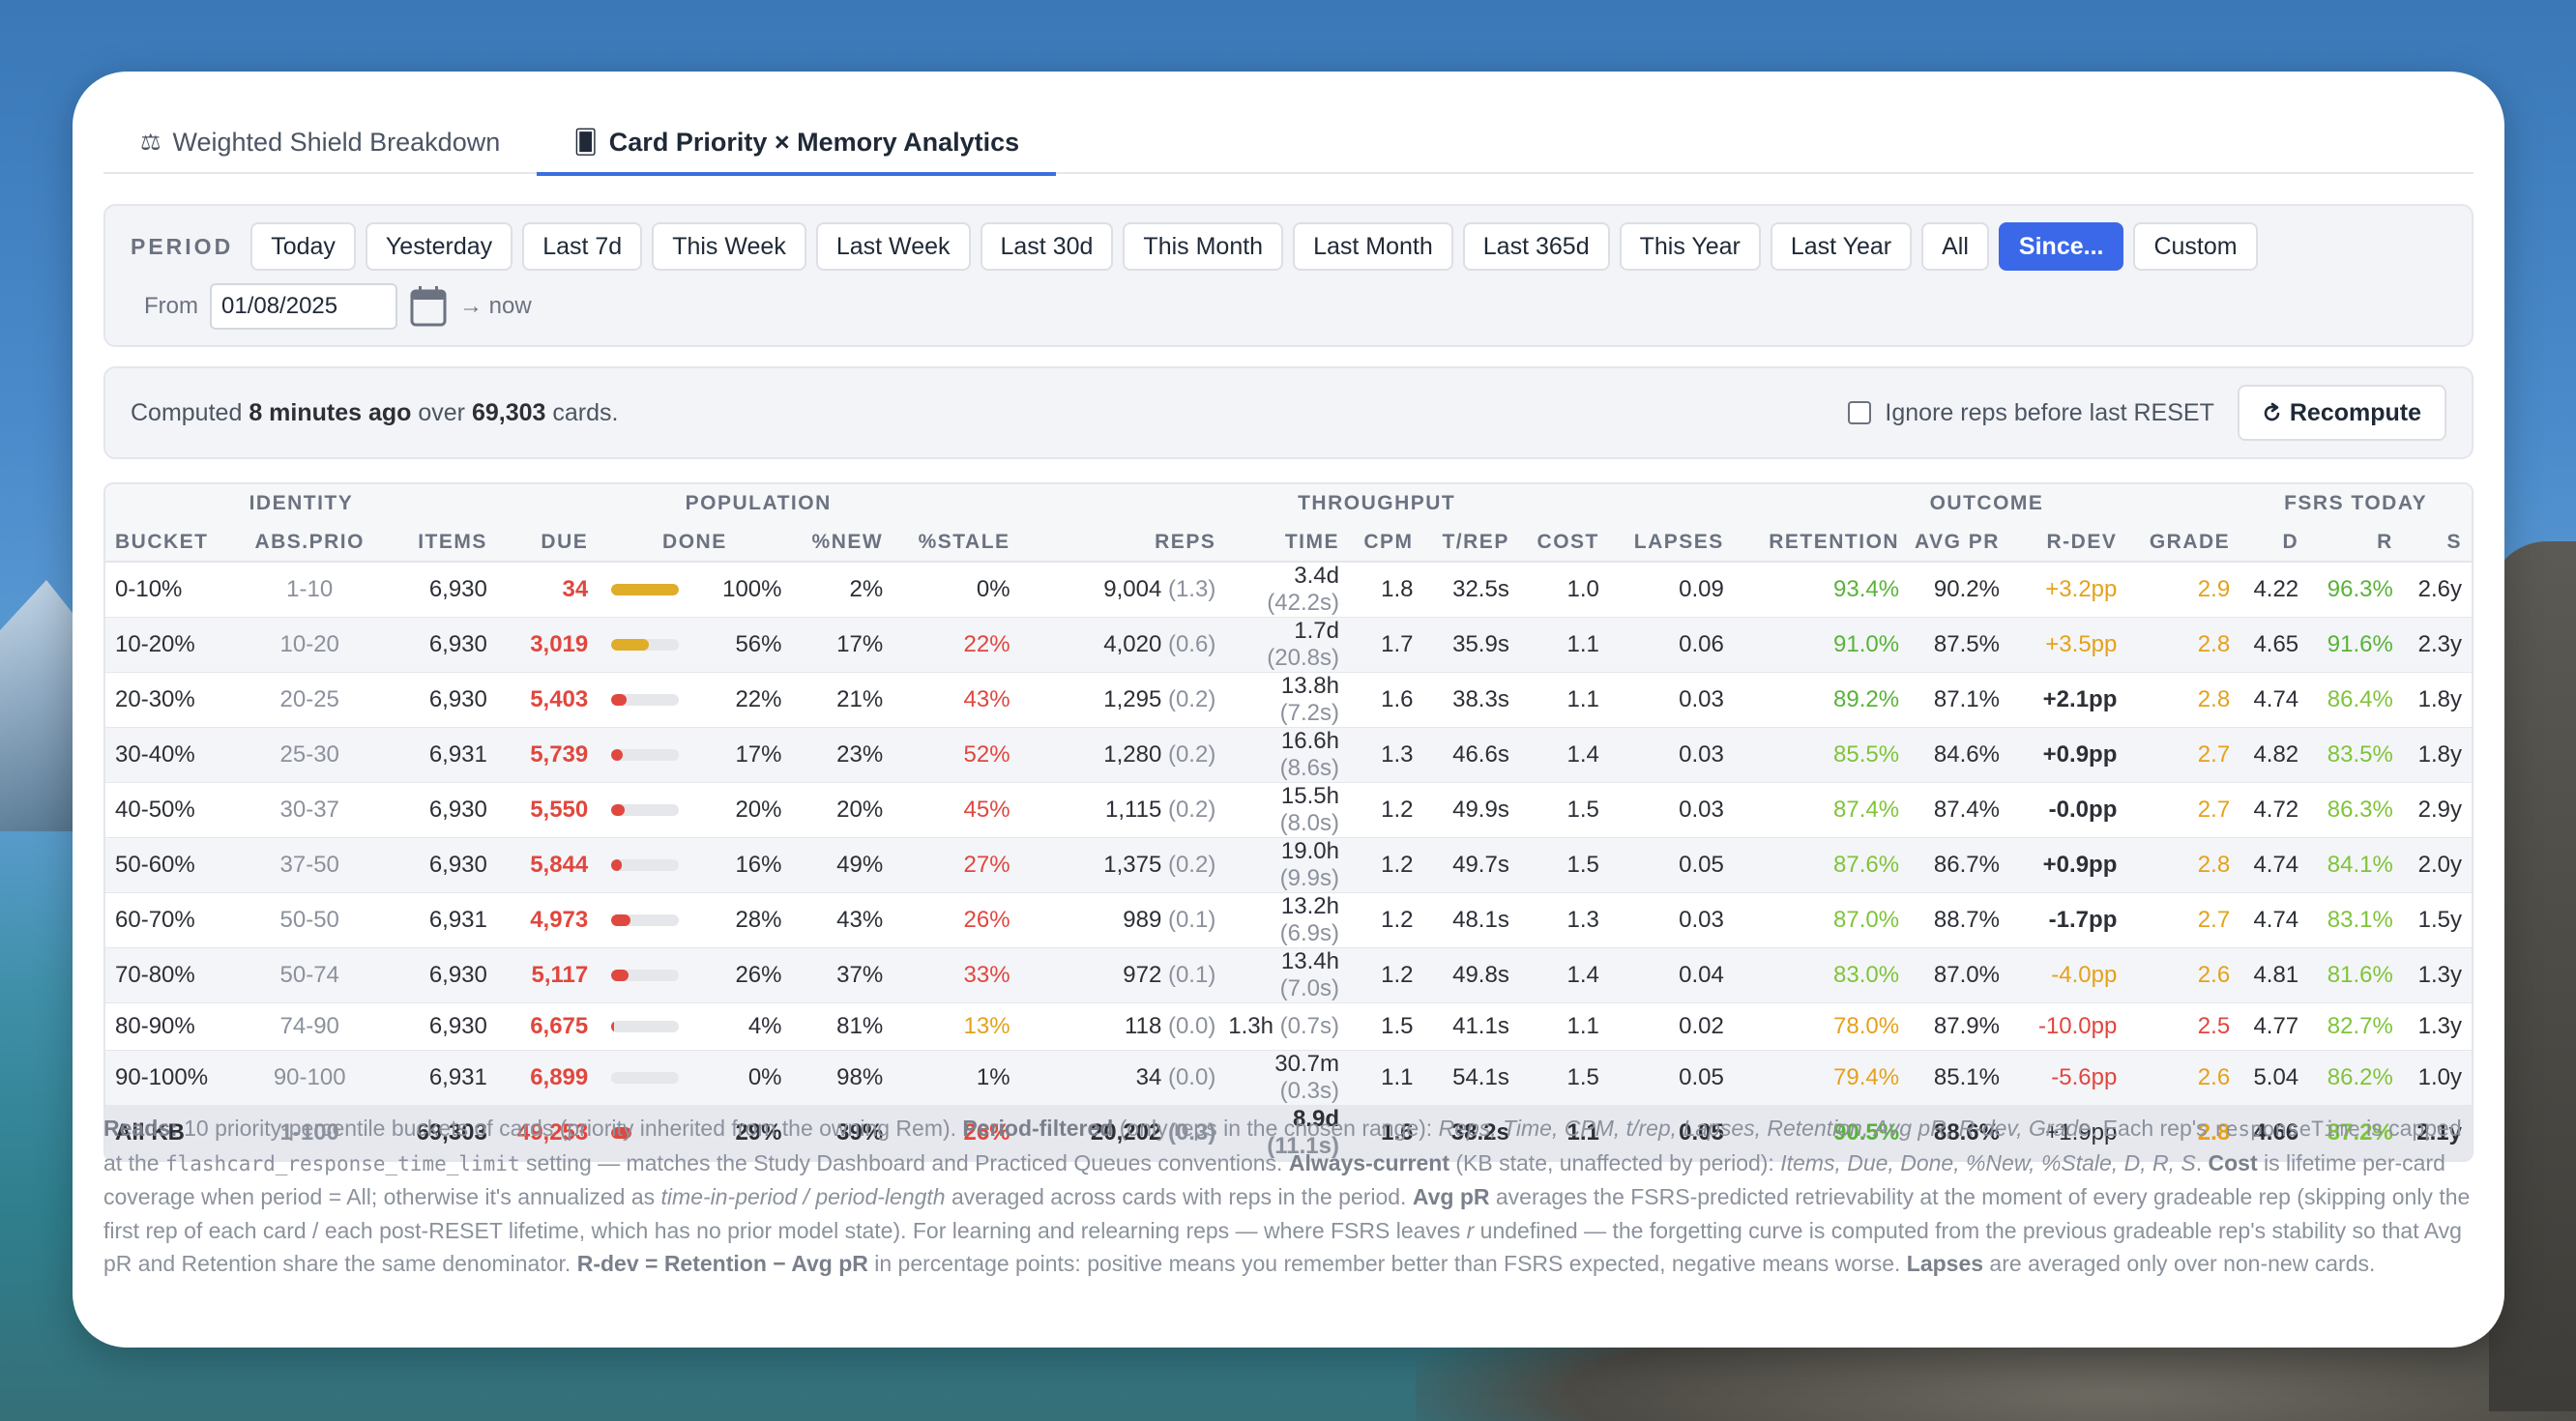 The width and height of the screenshot is (2576, 1421). What do you see at coordinates (956, 543) in the screenshot?
I see `column-header: %STALE` at bounding box center [956, 543].